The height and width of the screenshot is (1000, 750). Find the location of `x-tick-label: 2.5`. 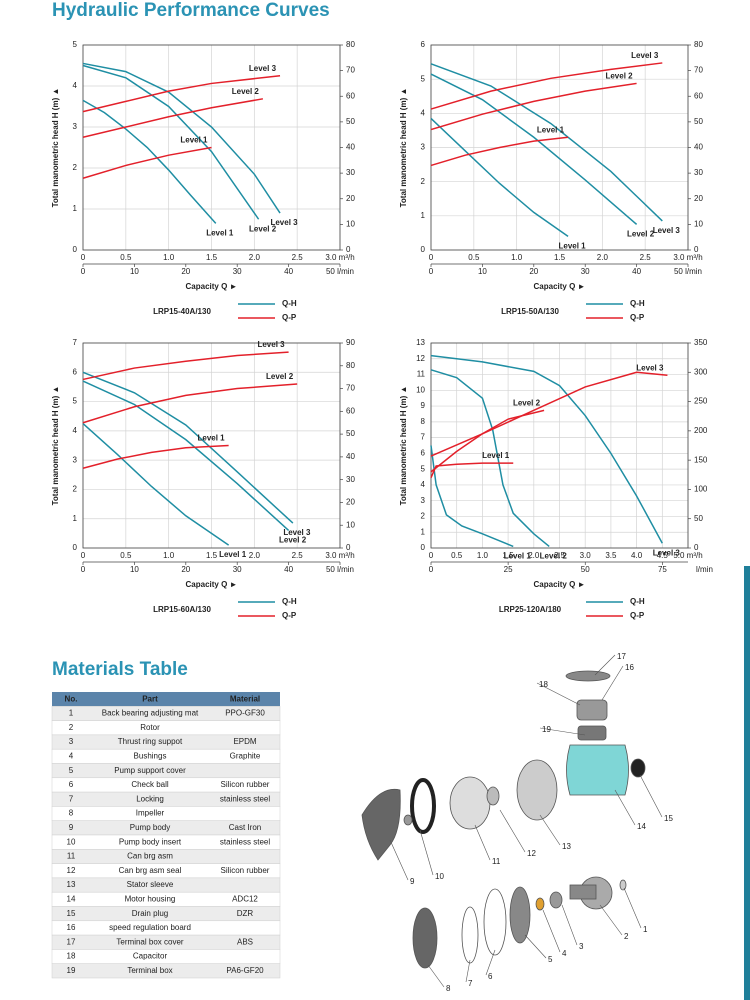

x-tick-label: 2.5 is located at coordinates (646, 257).